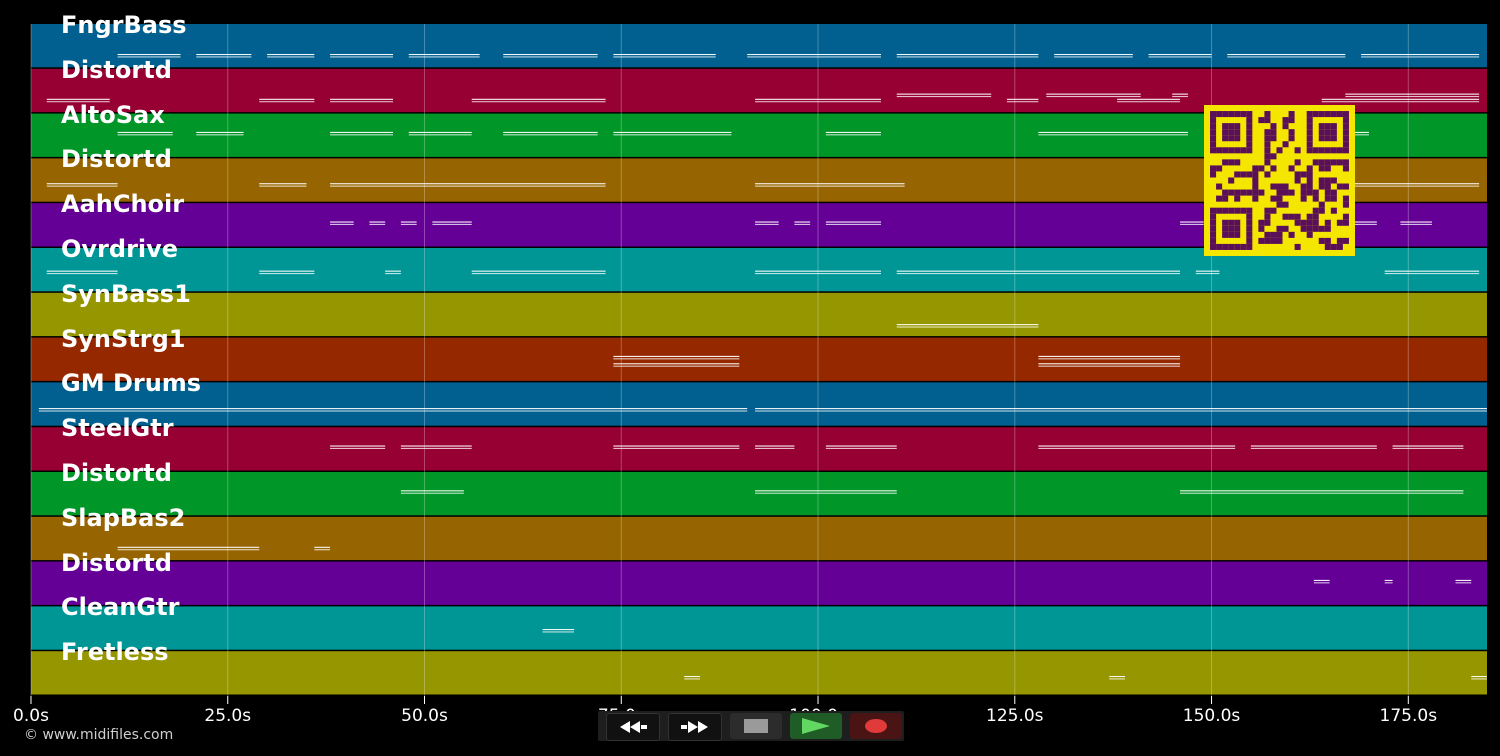  What do you see at coordinates (123, 338) in the screenshot?
I see `track-label: SynStrg1` at bounding box center [123, 338].